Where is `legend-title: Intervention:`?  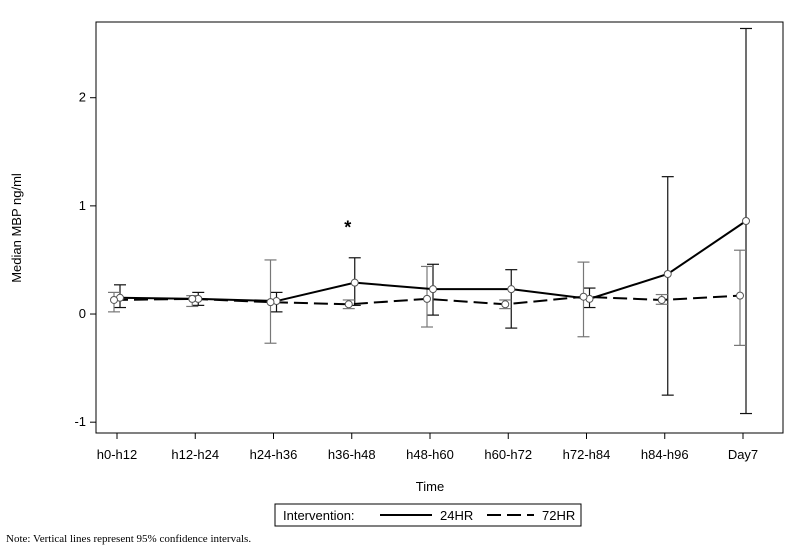
legend-title: Intervention: is located at coordinates (319, 515).